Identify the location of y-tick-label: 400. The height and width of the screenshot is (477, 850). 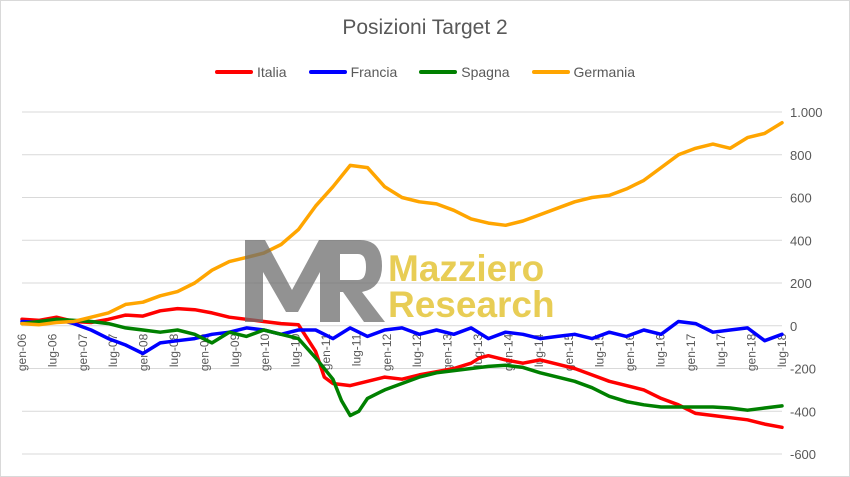
(801, 240).